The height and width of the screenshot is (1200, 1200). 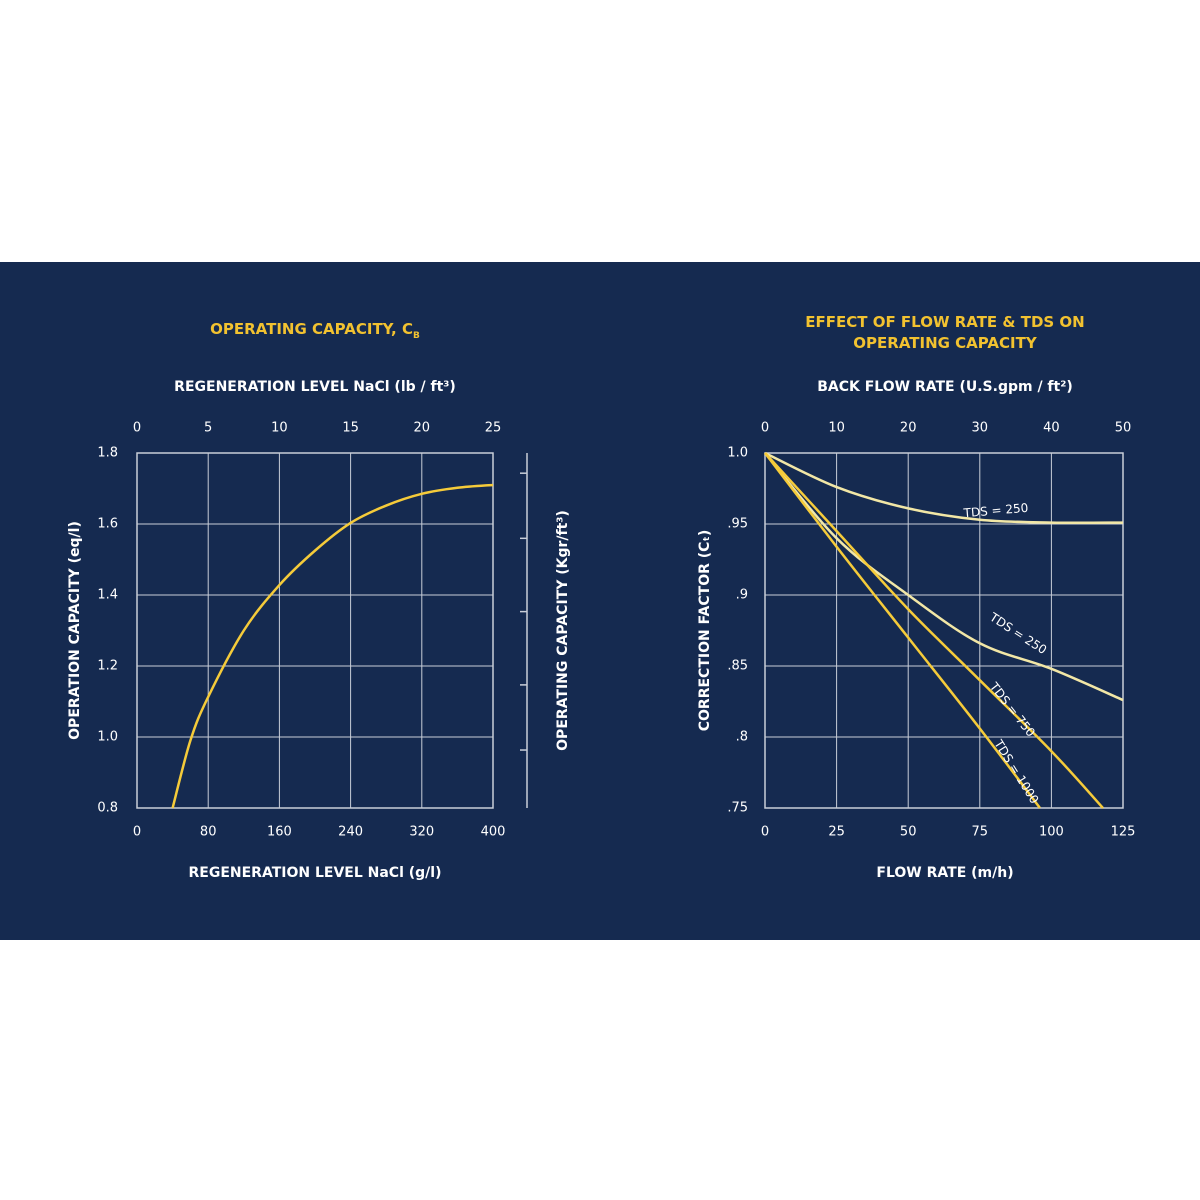 I want to click on x-tick-label: 160, so click(x=279, y=832).